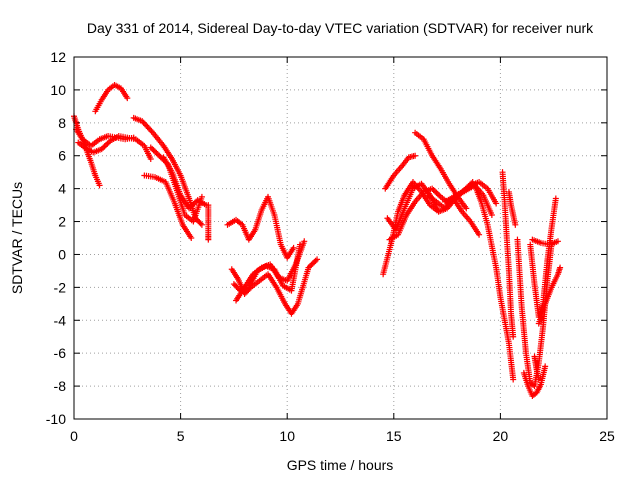 This screenshot has height=480, width=640. Describe the element at coordinates (62, 123) in the screenshot. I see `y-tick-label: 8` at that location.